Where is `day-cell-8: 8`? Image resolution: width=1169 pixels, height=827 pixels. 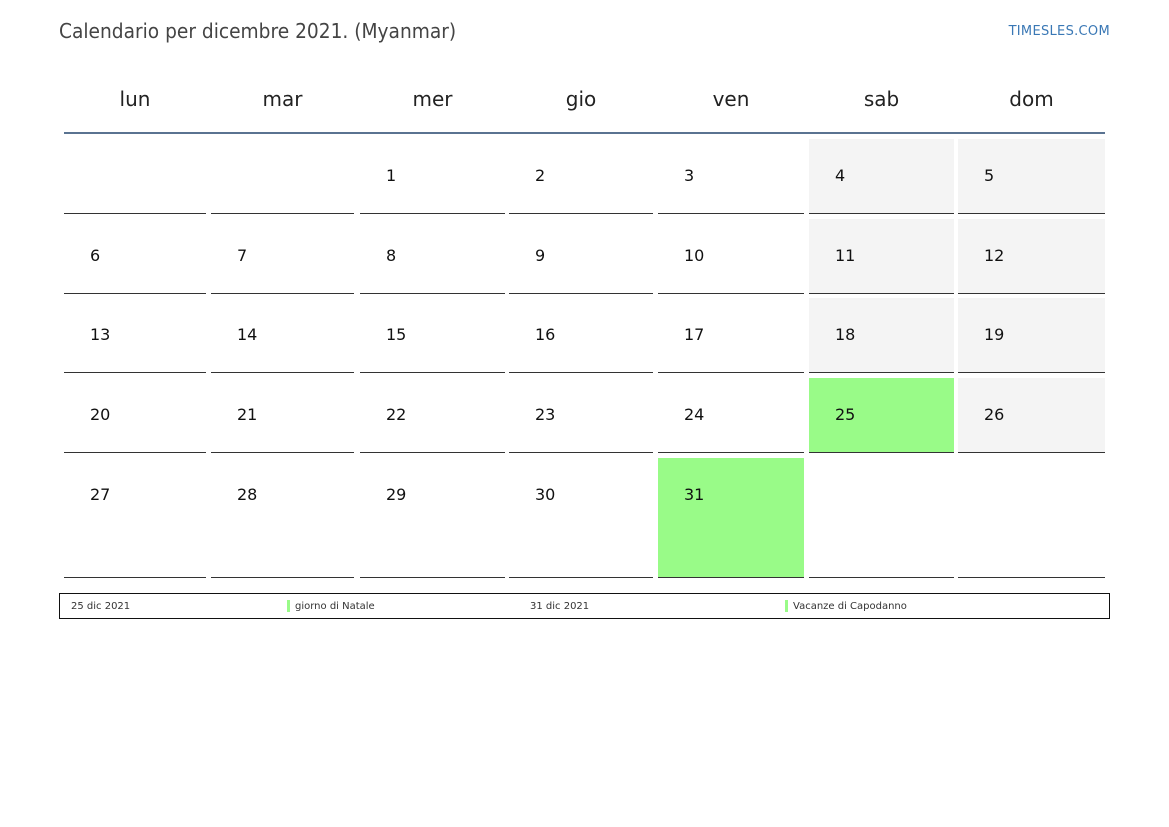
day-cell-8: 8 is located at coordinates (432, 256).